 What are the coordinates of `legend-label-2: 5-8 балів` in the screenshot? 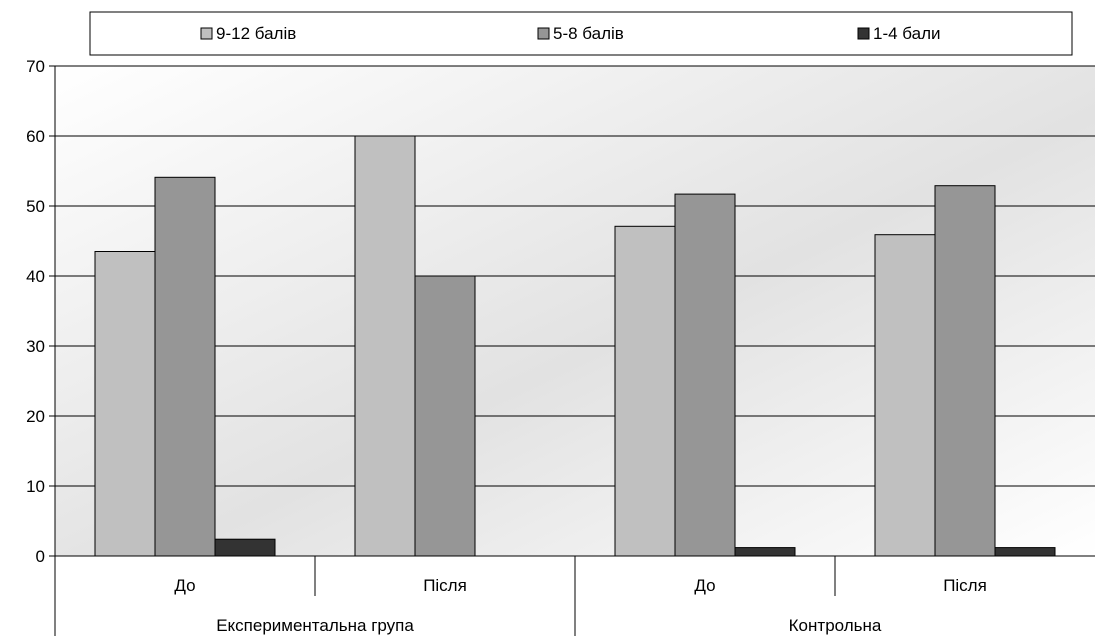 It's located at (588, 33).